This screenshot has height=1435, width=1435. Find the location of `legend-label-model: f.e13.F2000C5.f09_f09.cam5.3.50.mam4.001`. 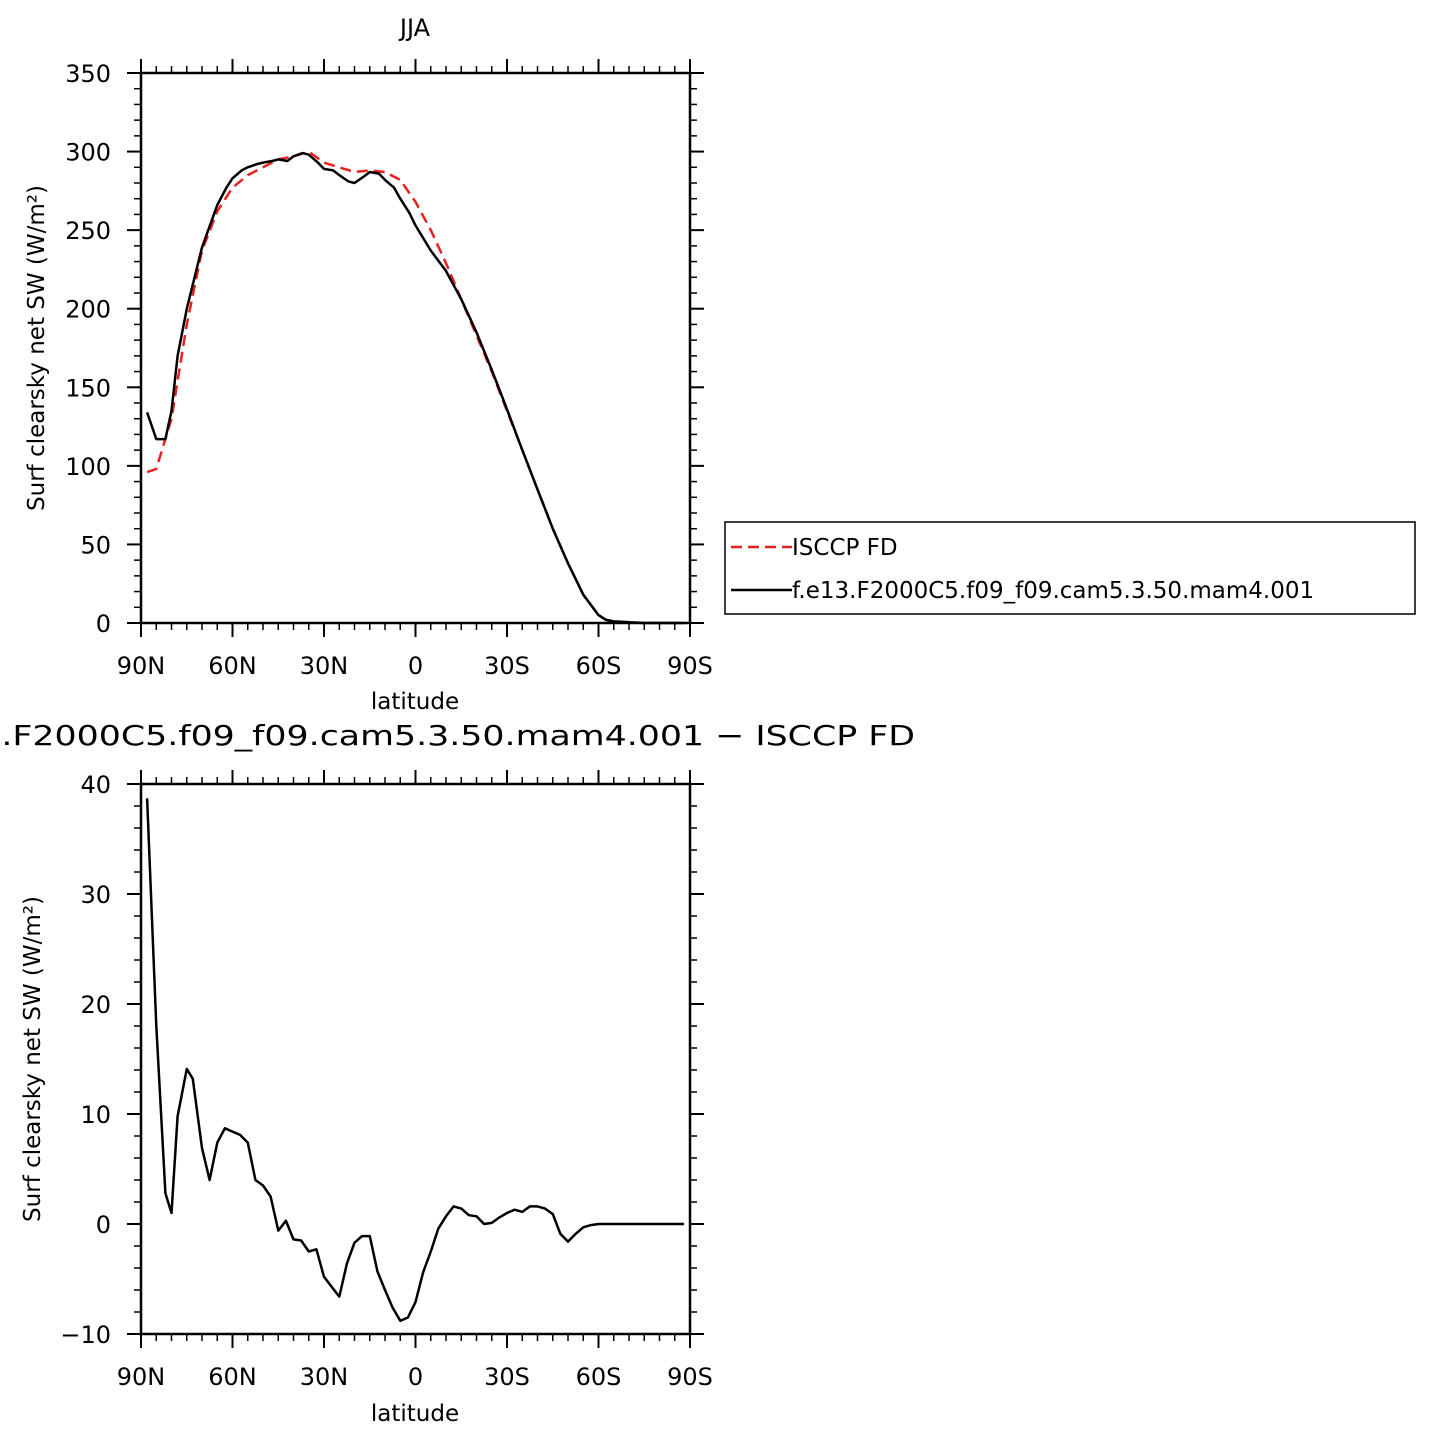

legend-label-model: f.e13.F2000C5.f09_f09.cam5.3.50.mam4.001 is located at coordinates (1053, 591).